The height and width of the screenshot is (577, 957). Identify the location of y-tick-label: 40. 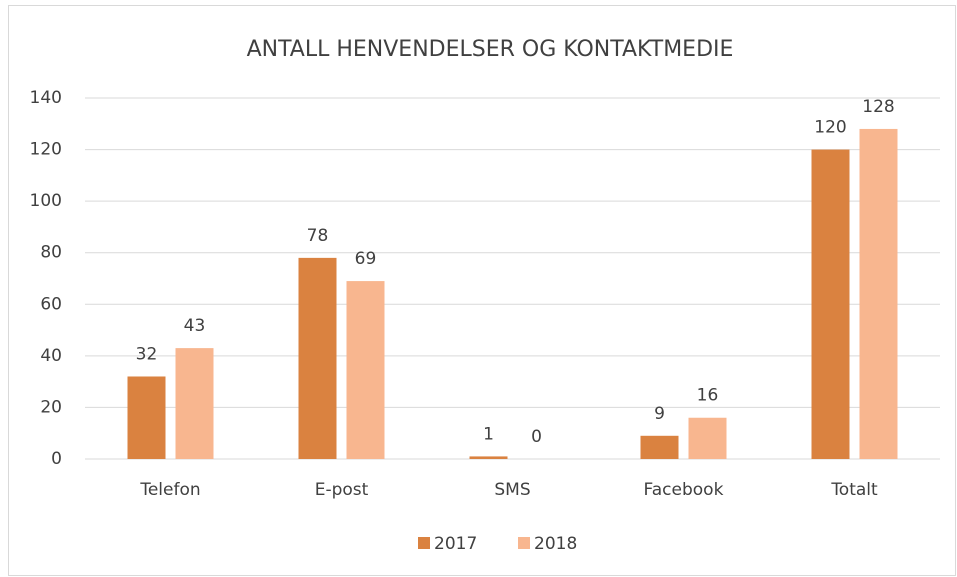
(51, 356).